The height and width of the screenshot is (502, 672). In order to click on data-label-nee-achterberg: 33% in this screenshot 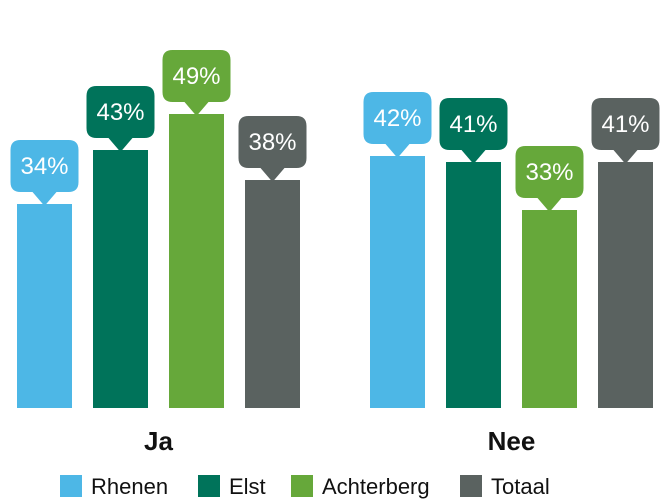, I will do `click(549, 179)`.